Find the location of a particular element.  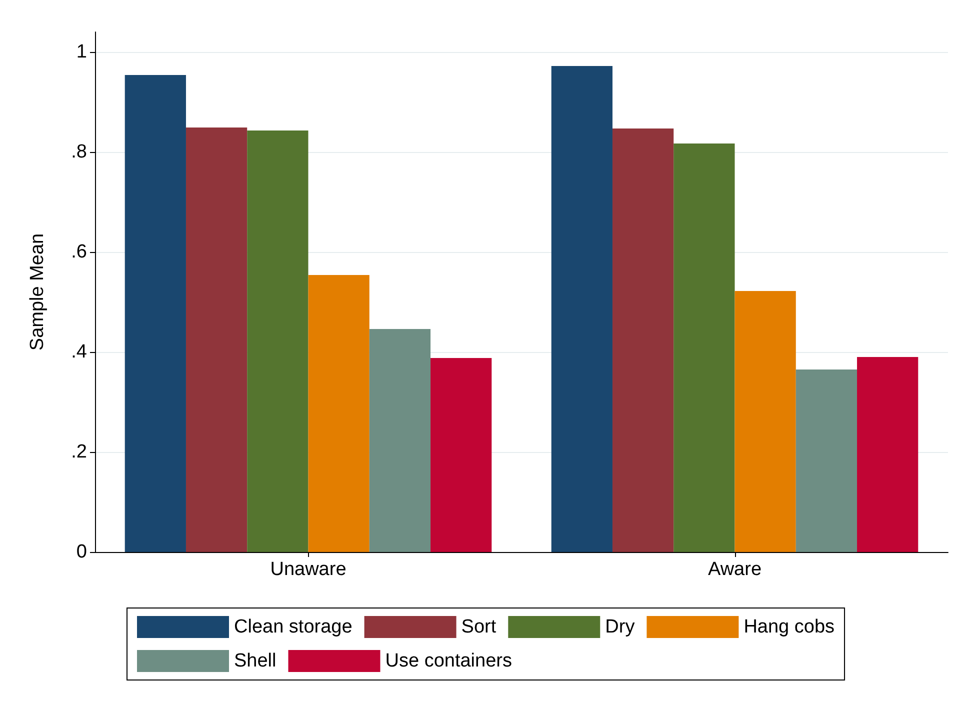

y-tick-label: 0 is located at coordinates (81, 552).